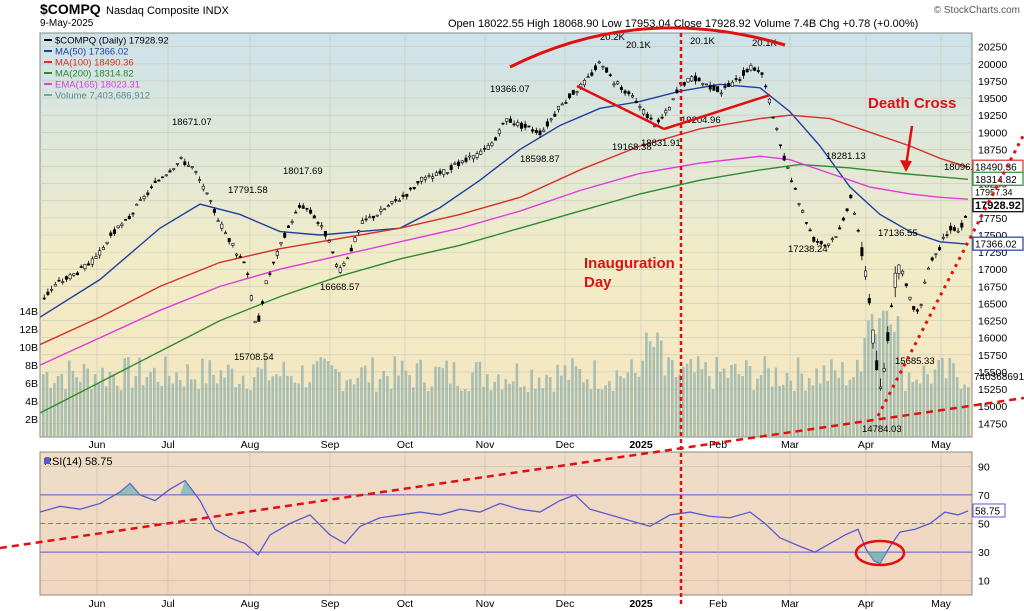 The image size is (1024, 611). Describe the element at coordinates (641, 604) in the screenshot. I see `rsi-time-tick-label: 2025` at that location.